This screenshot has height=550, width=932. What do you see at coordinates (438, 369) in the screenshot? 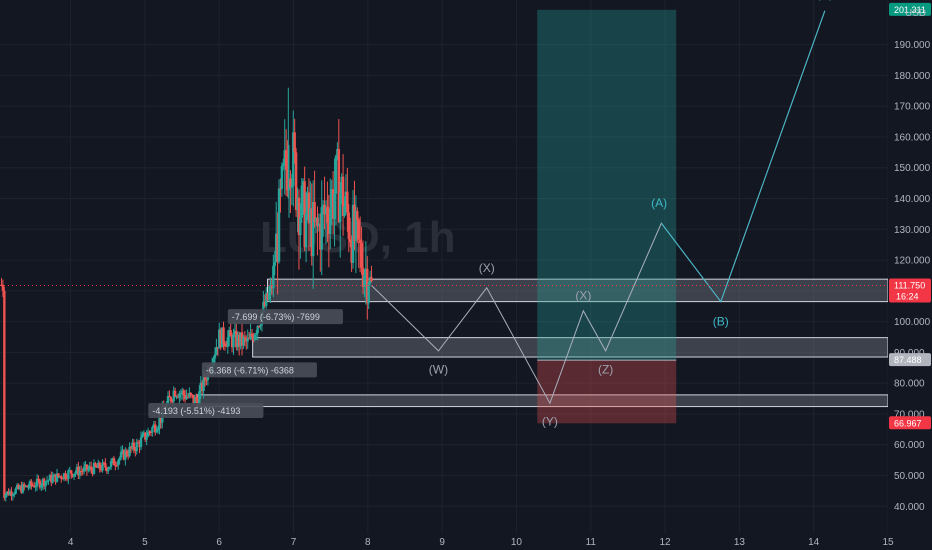
I see `wave-label: (W)` at bounding box center [438, 369].